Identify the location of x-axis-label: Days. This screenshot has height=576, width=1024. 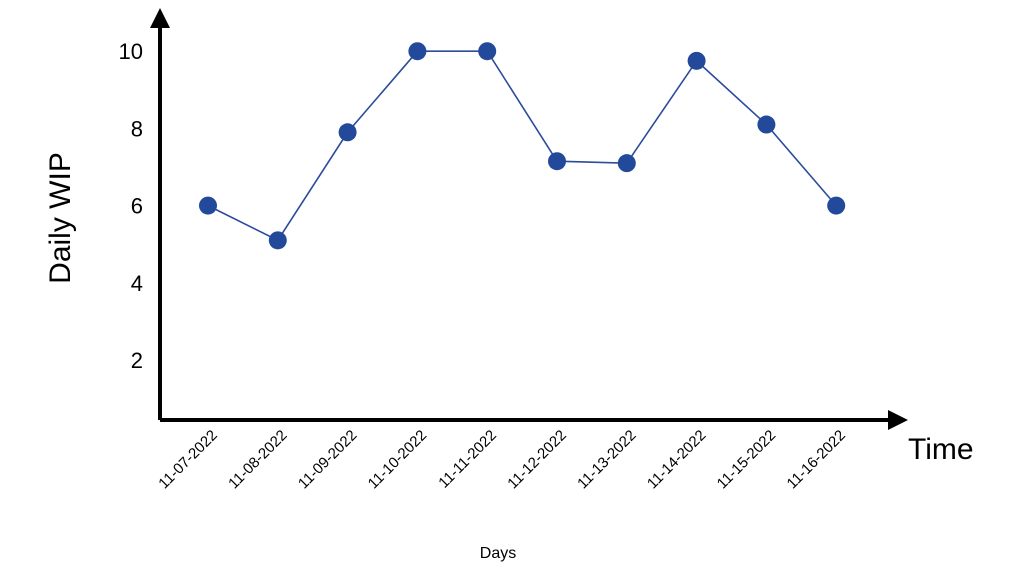
(498, 553).